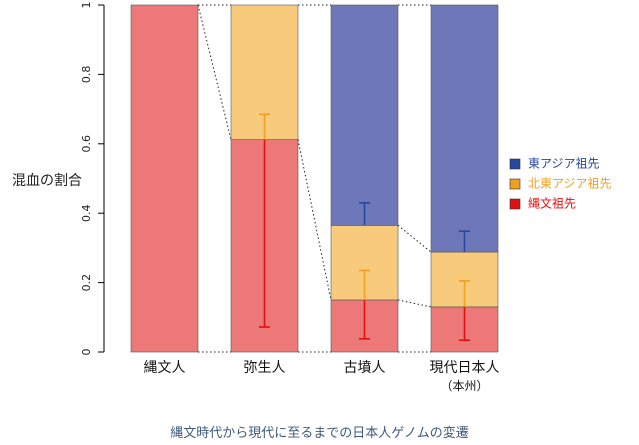 The image size is (639, 445). I want to click on y-tick-label: 0.4, so click(86, 213).